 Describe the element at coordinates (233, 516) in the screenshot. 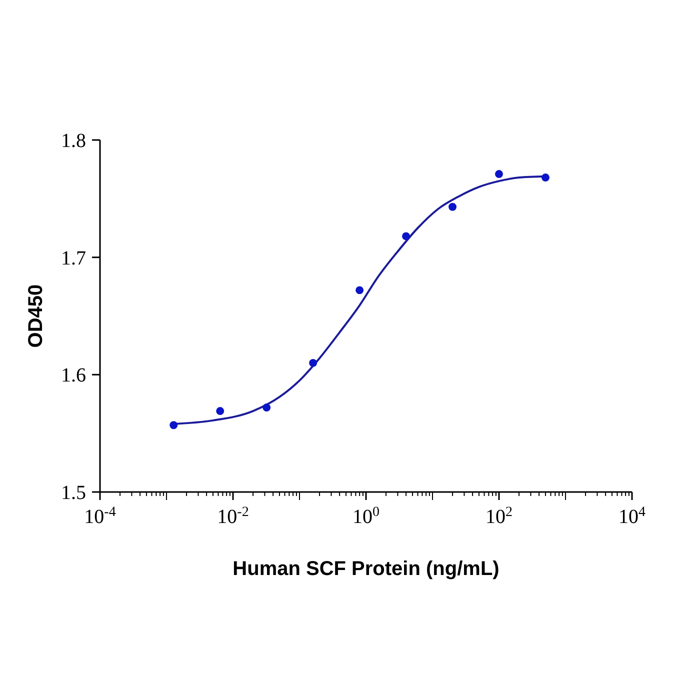

I see `x-tick-label: 10$^{-2}$` at that location.